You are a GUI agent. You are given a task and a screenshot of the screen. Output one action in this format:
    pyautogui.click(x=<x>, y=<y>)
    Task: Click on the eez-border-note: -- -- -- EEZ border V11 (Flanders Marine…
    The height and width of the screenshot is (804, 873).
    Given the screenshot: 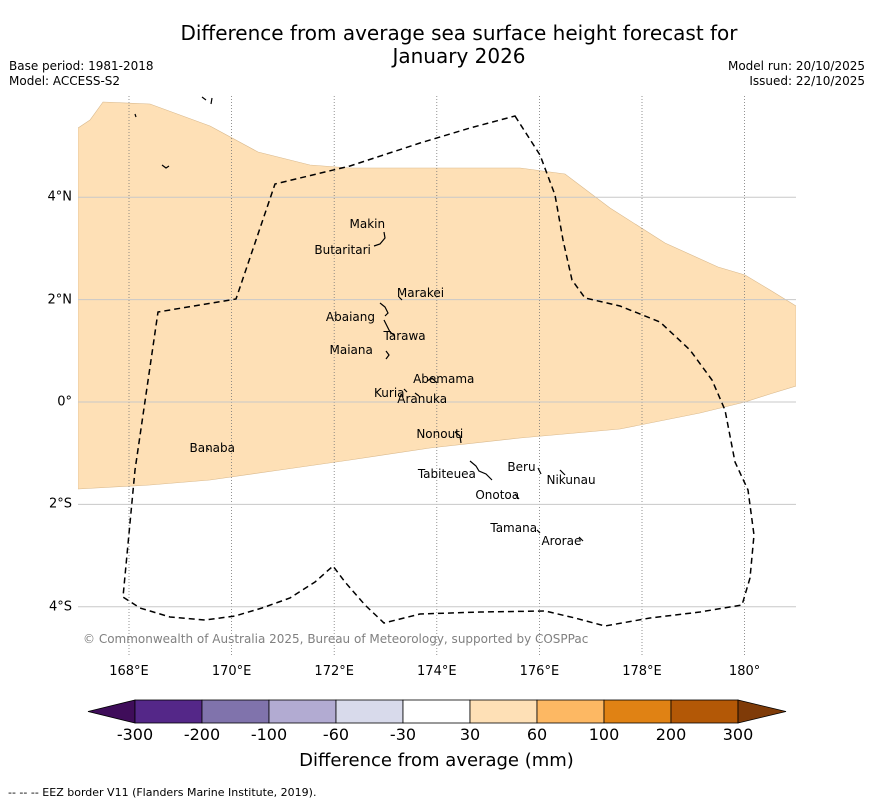 What is the action you would take?
    pyautogui.click(x=162, y=792)
    